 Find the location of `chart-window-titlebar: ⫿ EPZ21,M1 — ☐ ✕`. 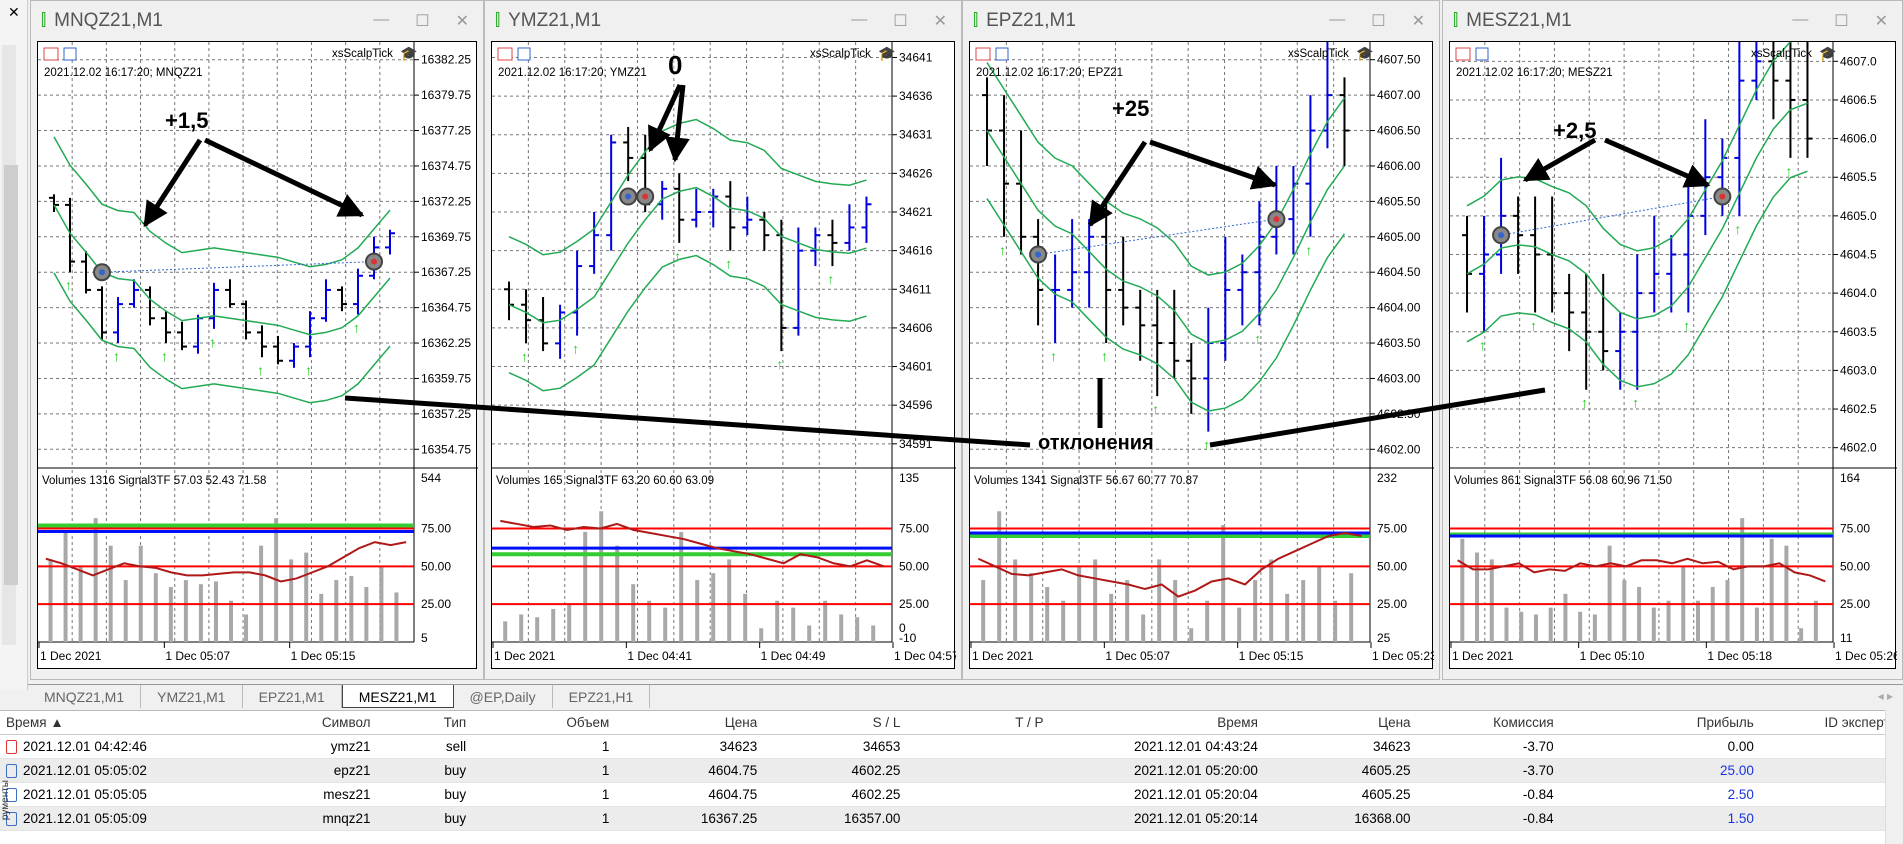

chart-window-titlebar: ⫿ EPZ21,M1 — ☐ ✕ is located at coordinates (1201, 21).